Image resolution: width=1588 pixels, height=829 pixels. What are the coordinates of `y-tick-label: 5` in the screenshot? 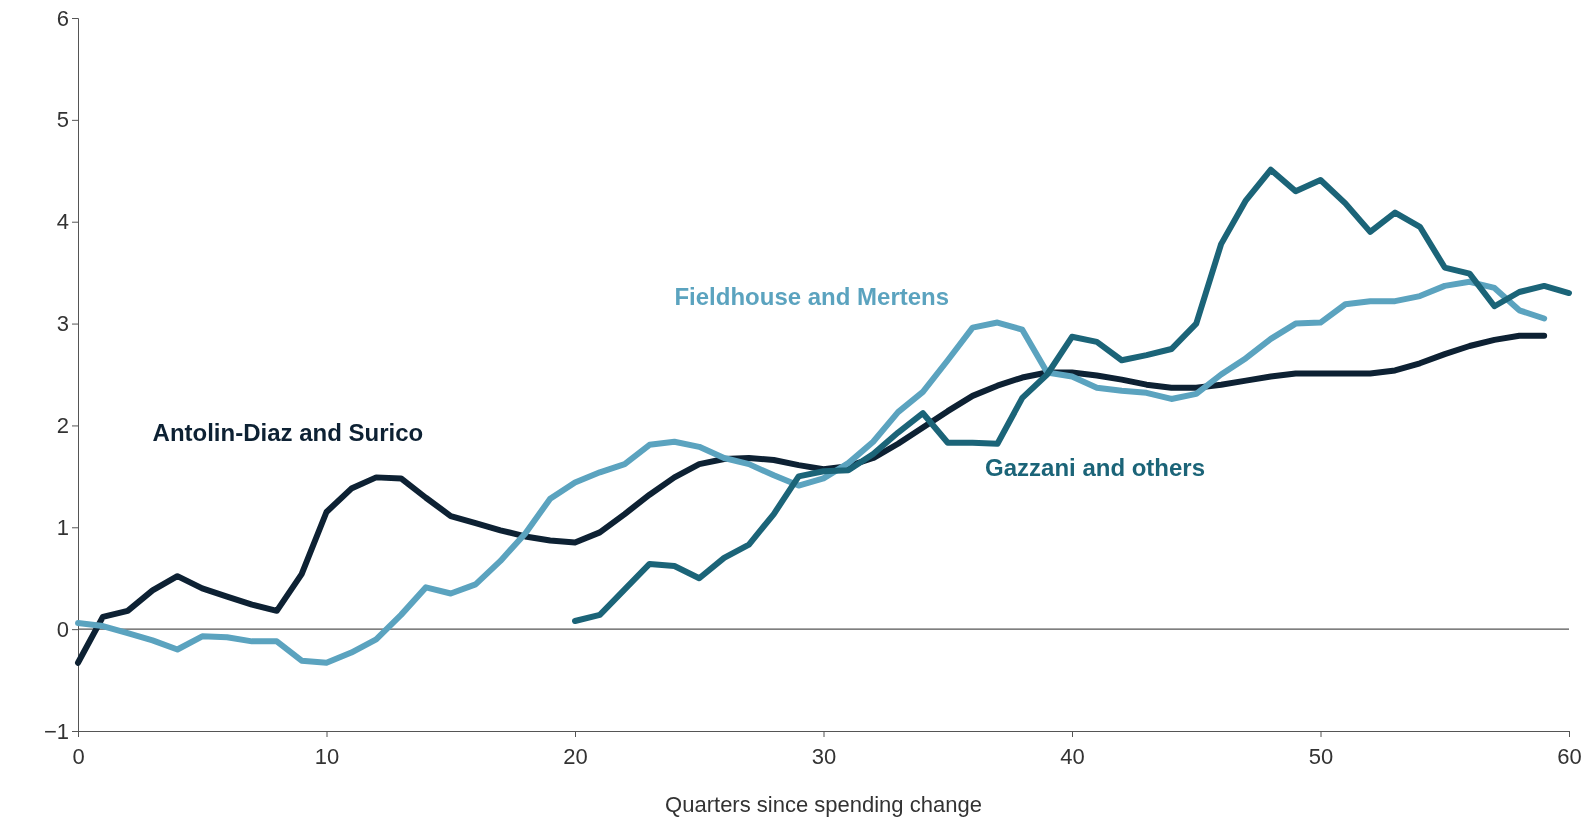 It's located at (62, 120).